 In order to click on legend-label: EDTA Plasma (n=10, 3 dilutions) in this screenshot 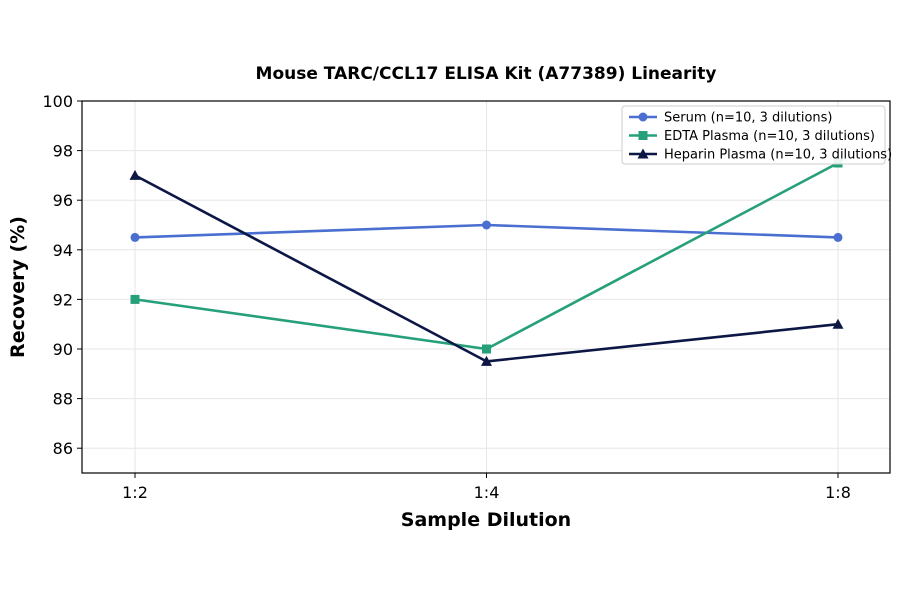, I will do `click(769, 136)`.